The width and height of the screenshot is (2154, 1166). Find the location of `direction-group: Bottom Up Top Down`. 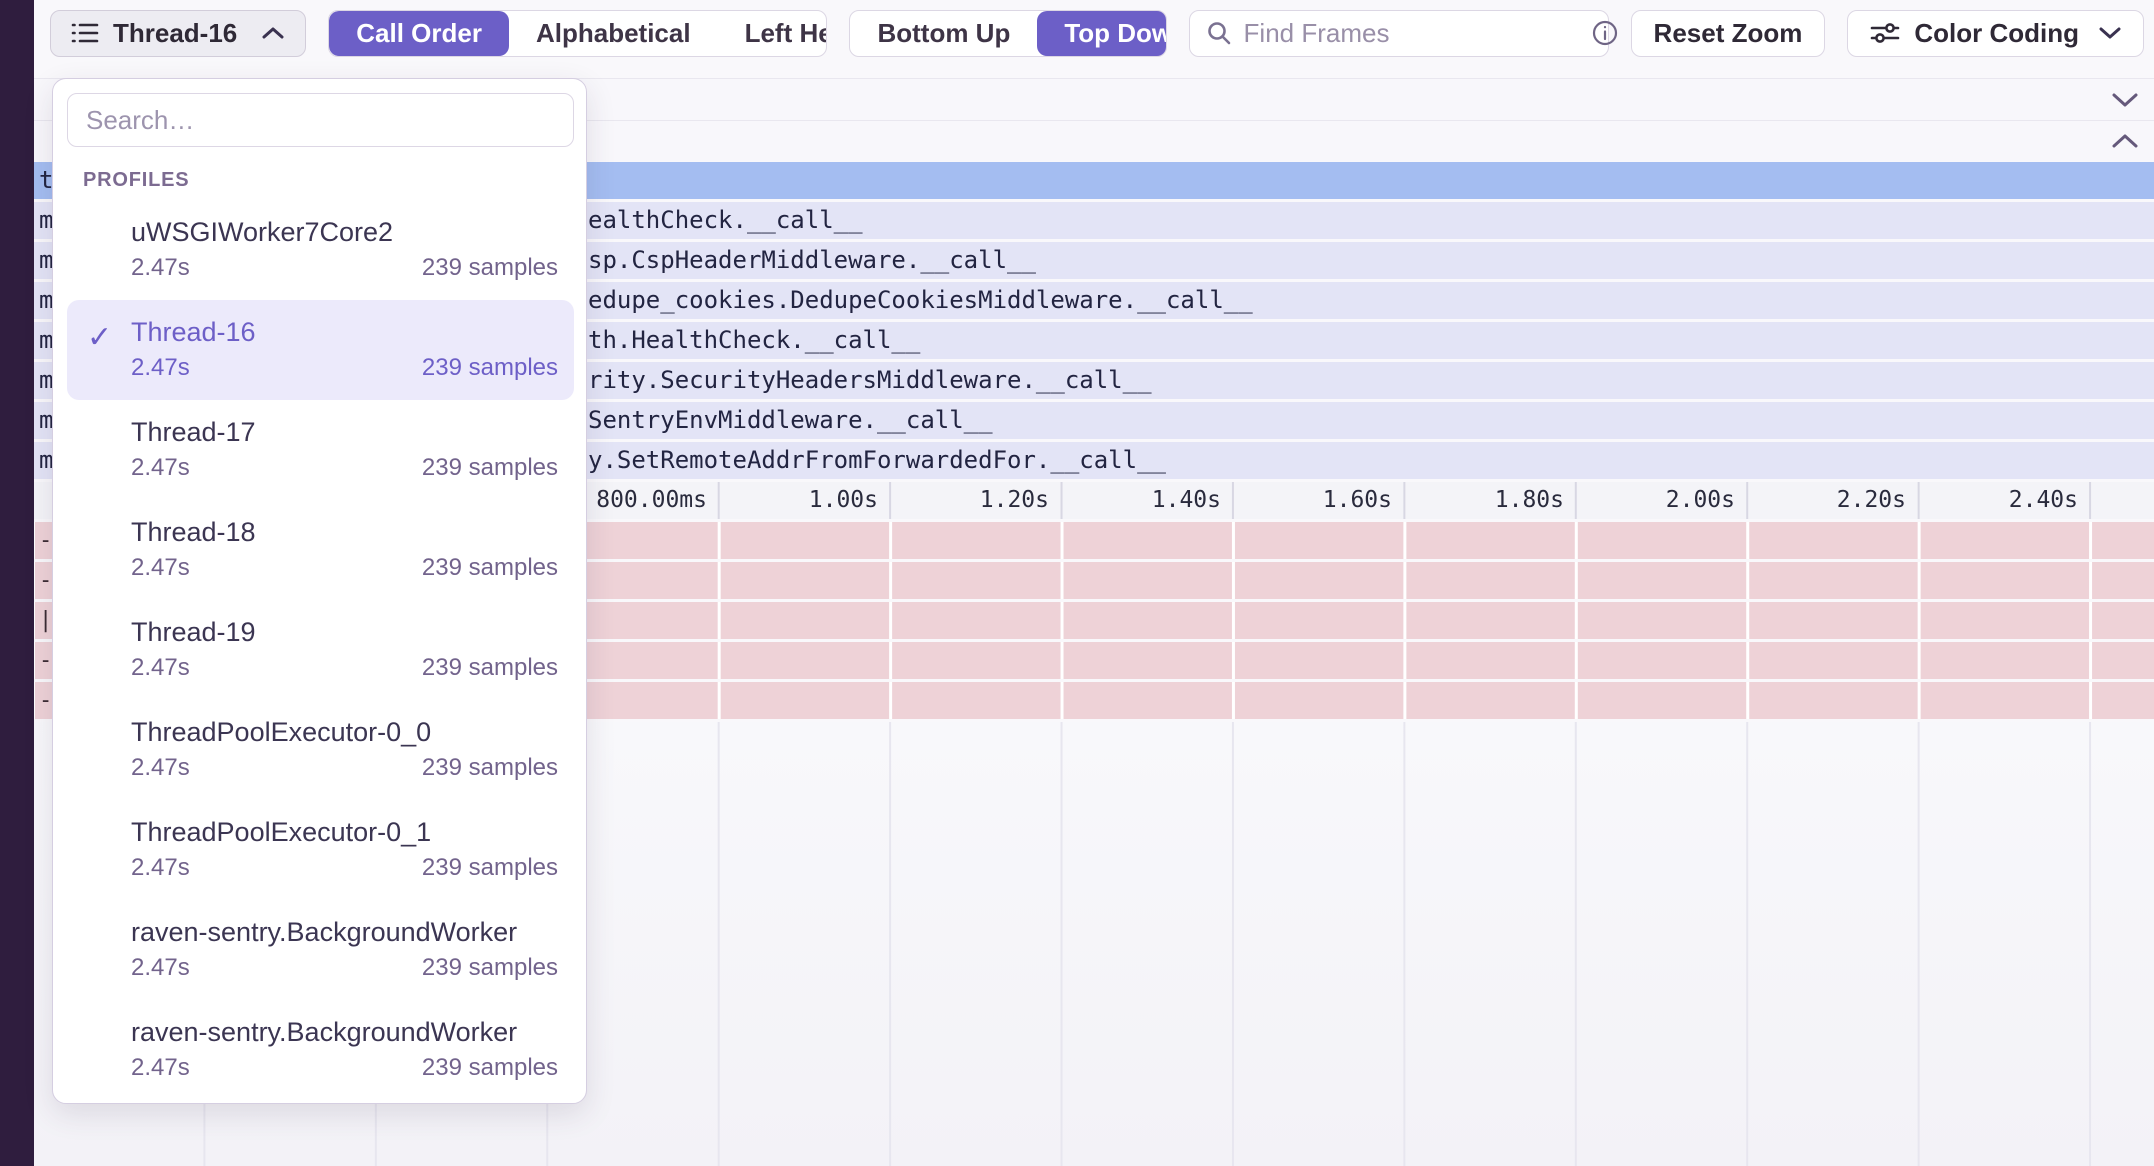

direction-group: Bottom Up Top Down is located at coordinates (1008, 33).